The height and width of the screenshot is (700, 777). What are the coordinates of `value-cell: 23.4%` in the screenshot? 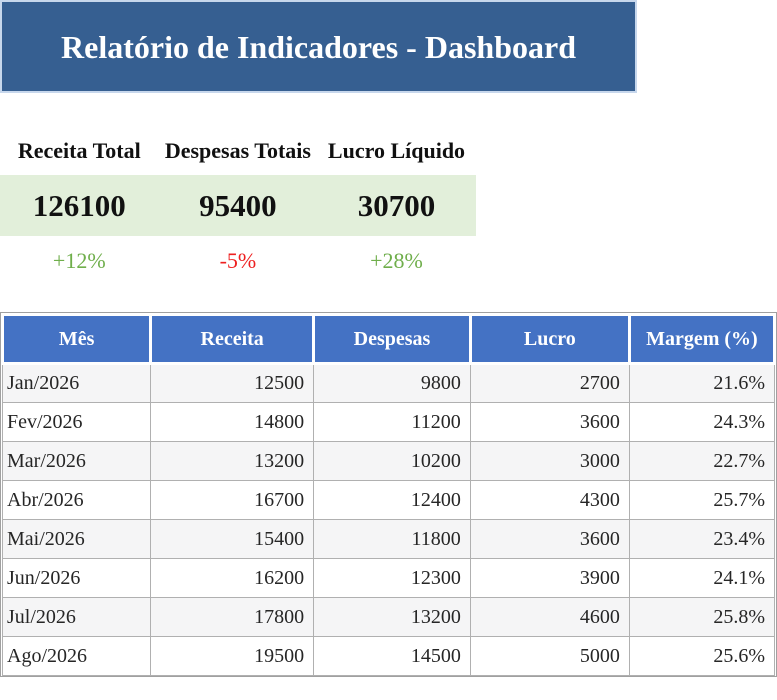 It's located at (702, 539).